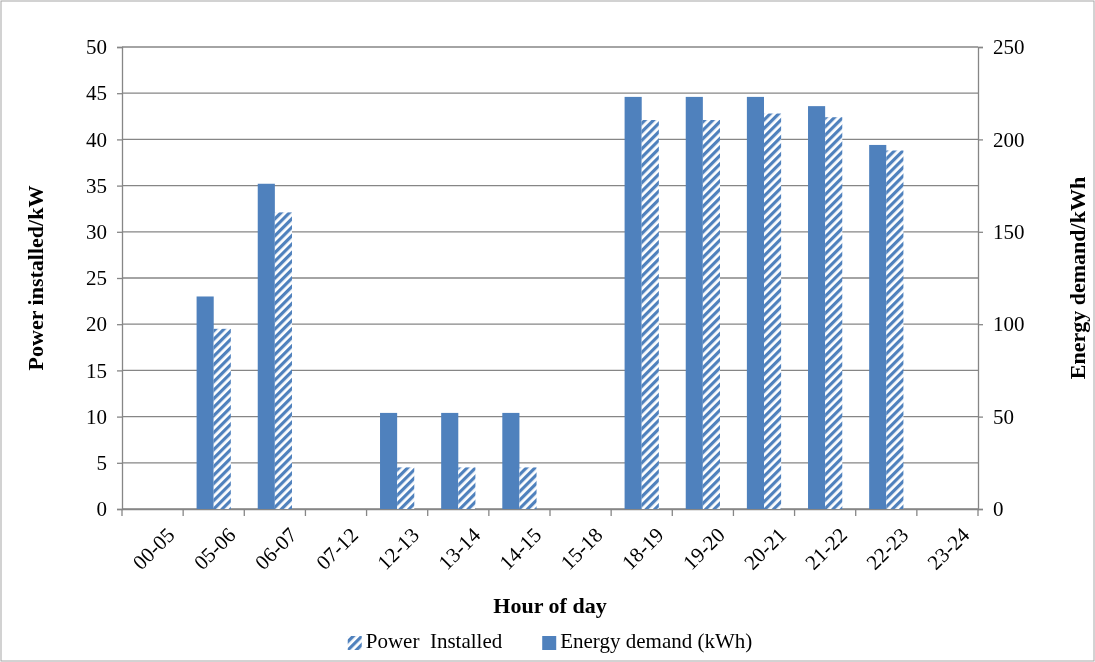 The image size is (1095, 662). Describe the element at coordinates (434, 641) in the screenshot. I see `legend-label: Power Installed` at that location.